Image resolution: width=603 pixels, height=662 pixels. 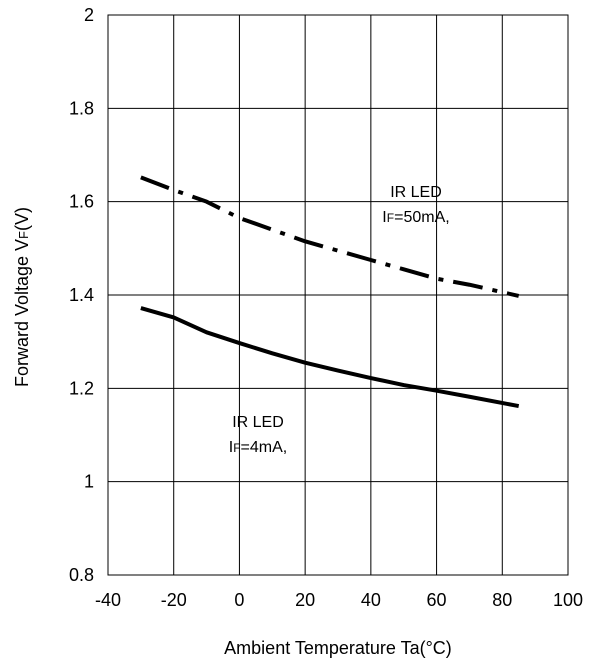 I want to click on x-tick-label: 40, so click(x=371, y=600).